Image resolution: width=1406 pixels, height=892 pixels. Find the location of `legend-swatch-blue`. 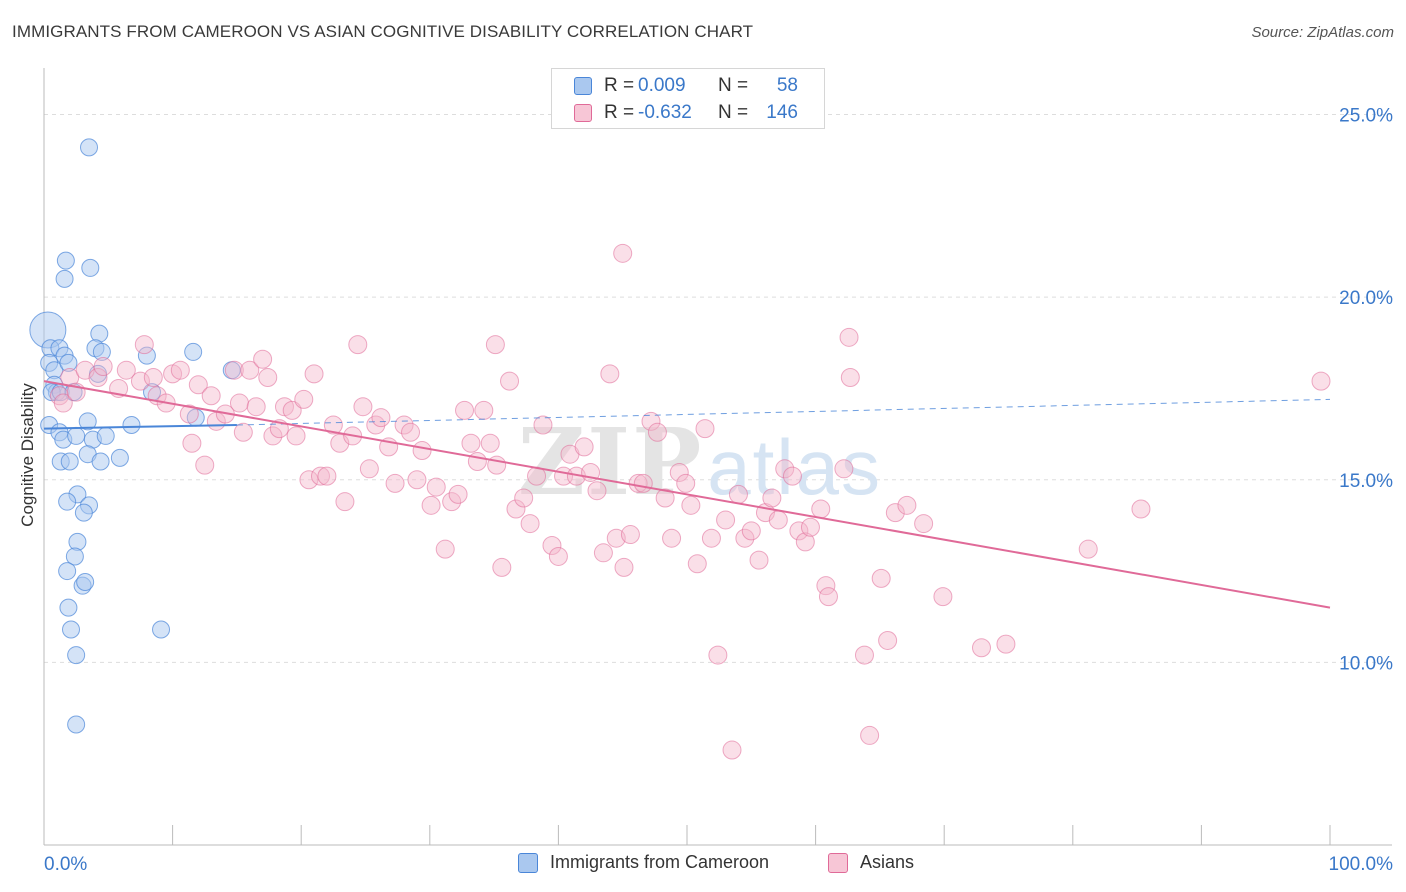

legend-swatch-blue is located at coordinates (583, 86).